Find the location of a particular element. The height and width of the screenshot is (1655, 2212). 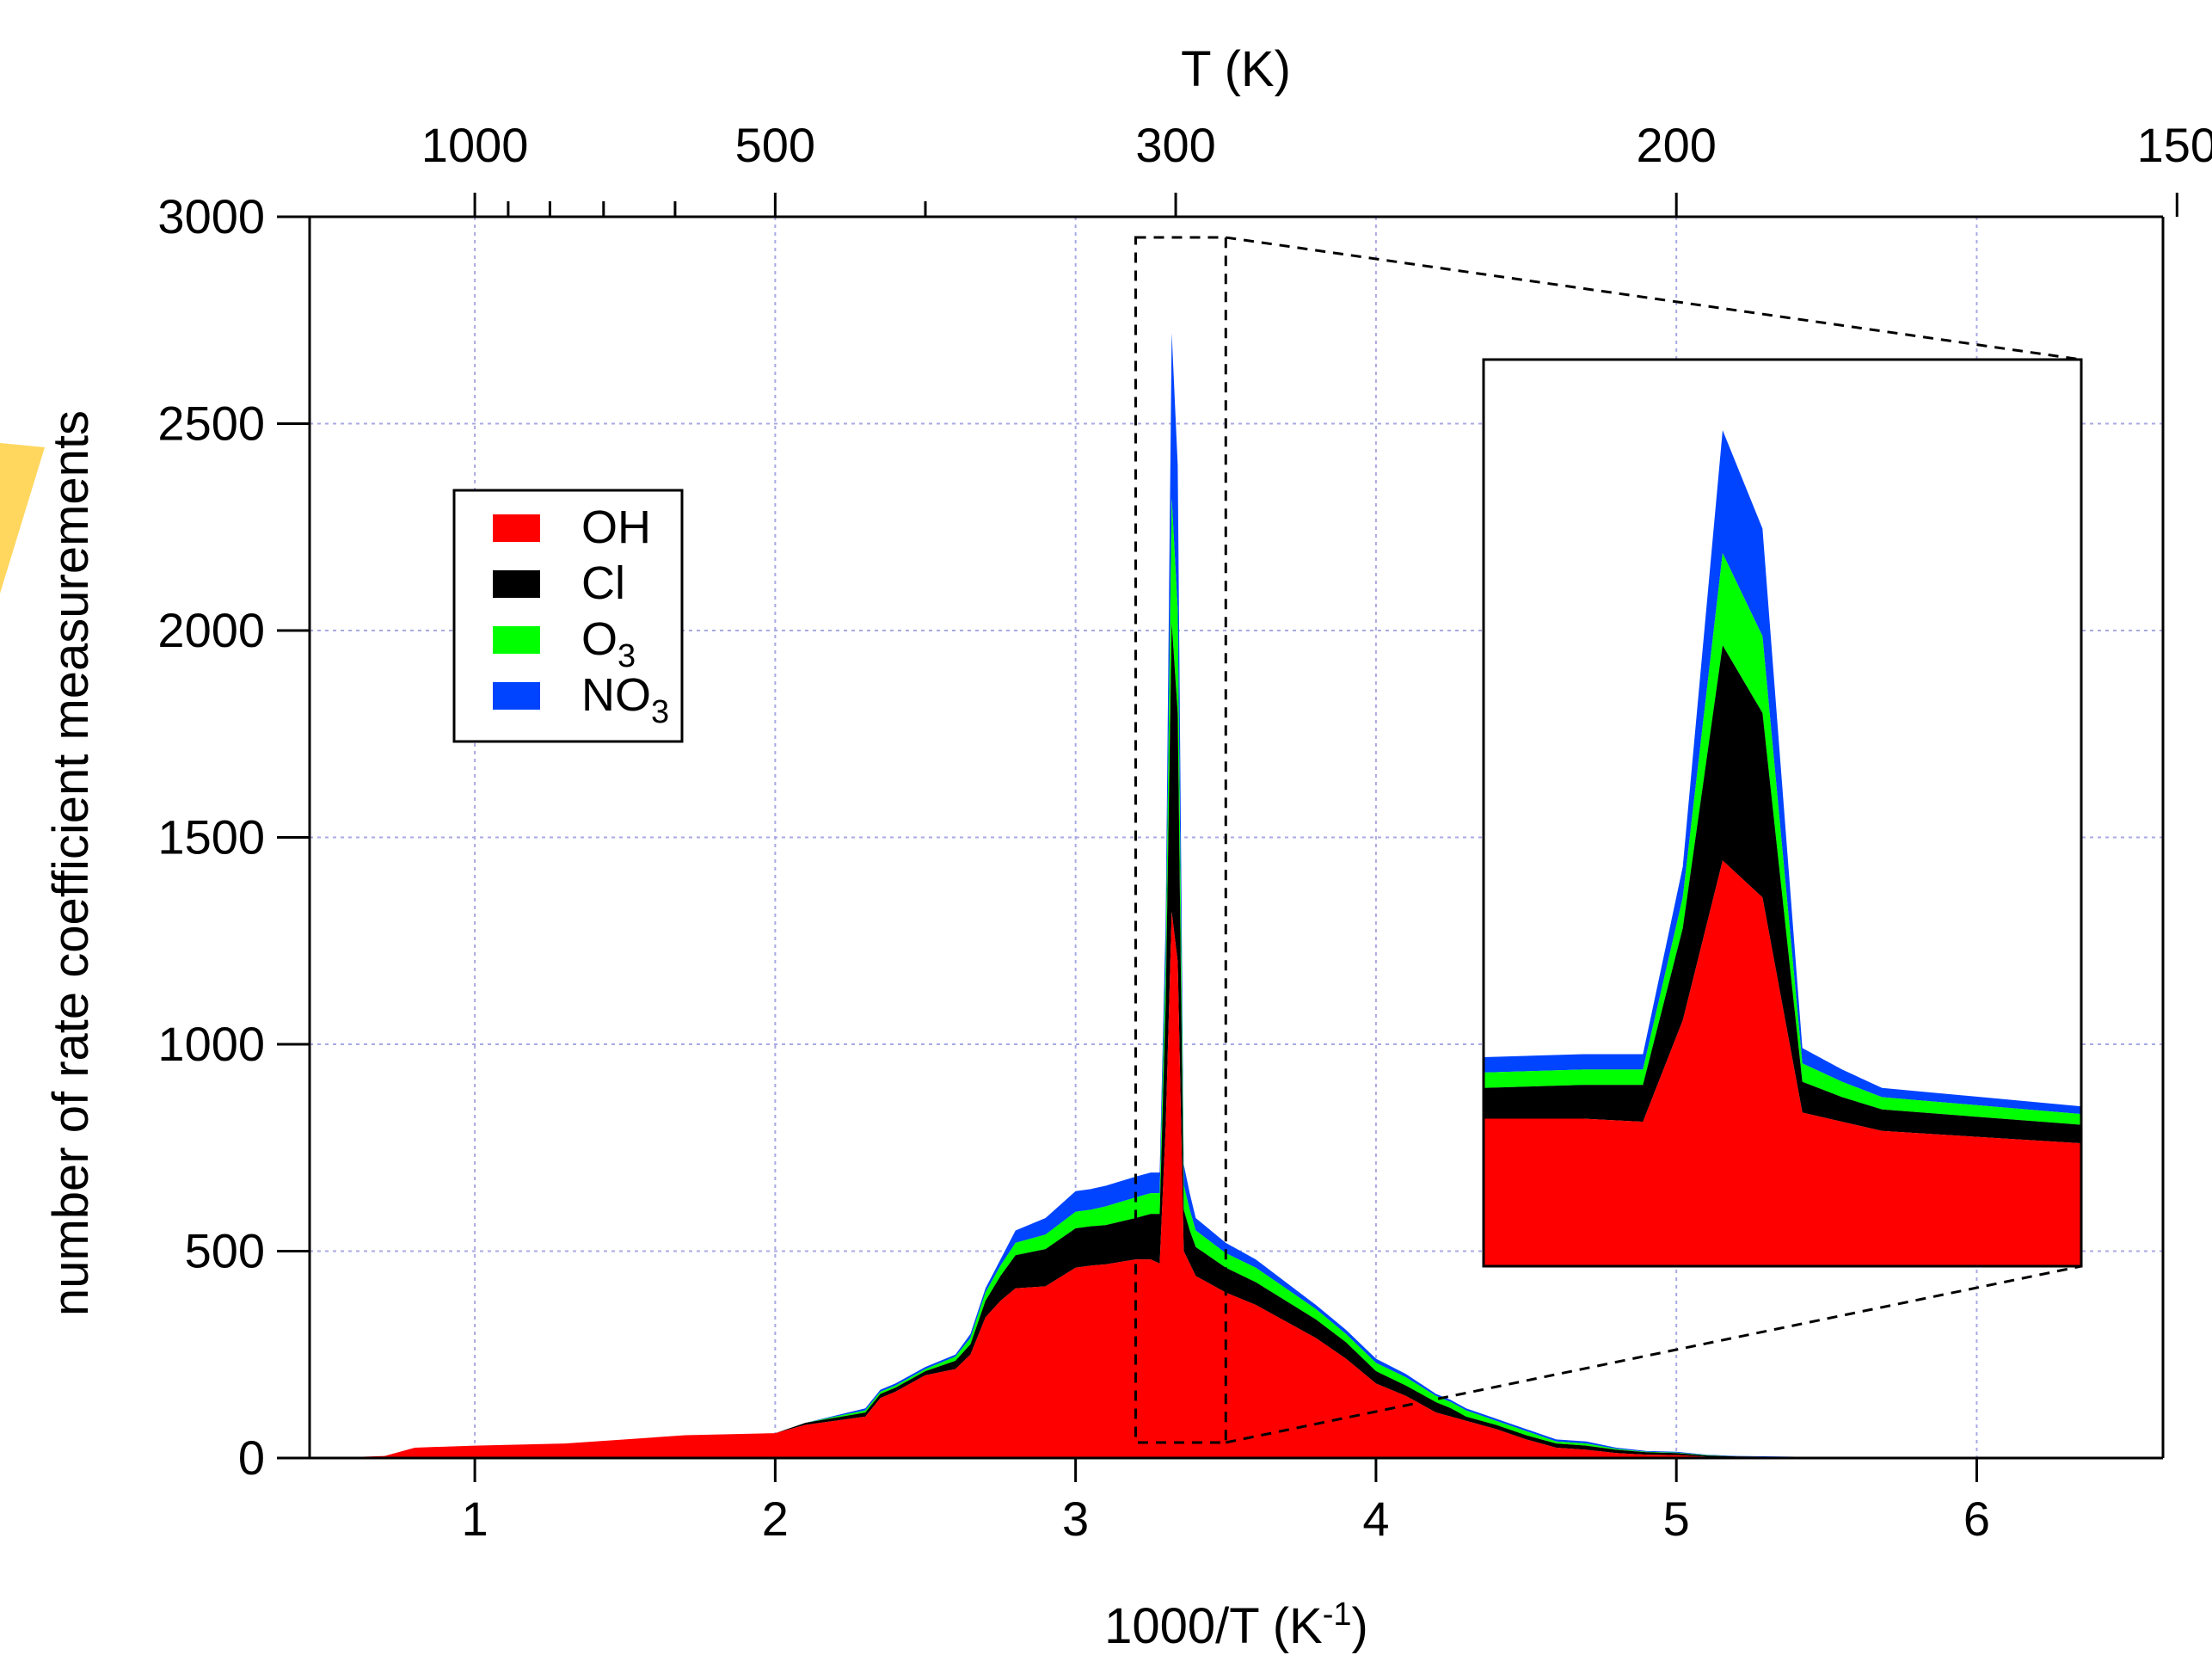

x-tick-label-3: 4 is located at coordinates (1375, 1519).